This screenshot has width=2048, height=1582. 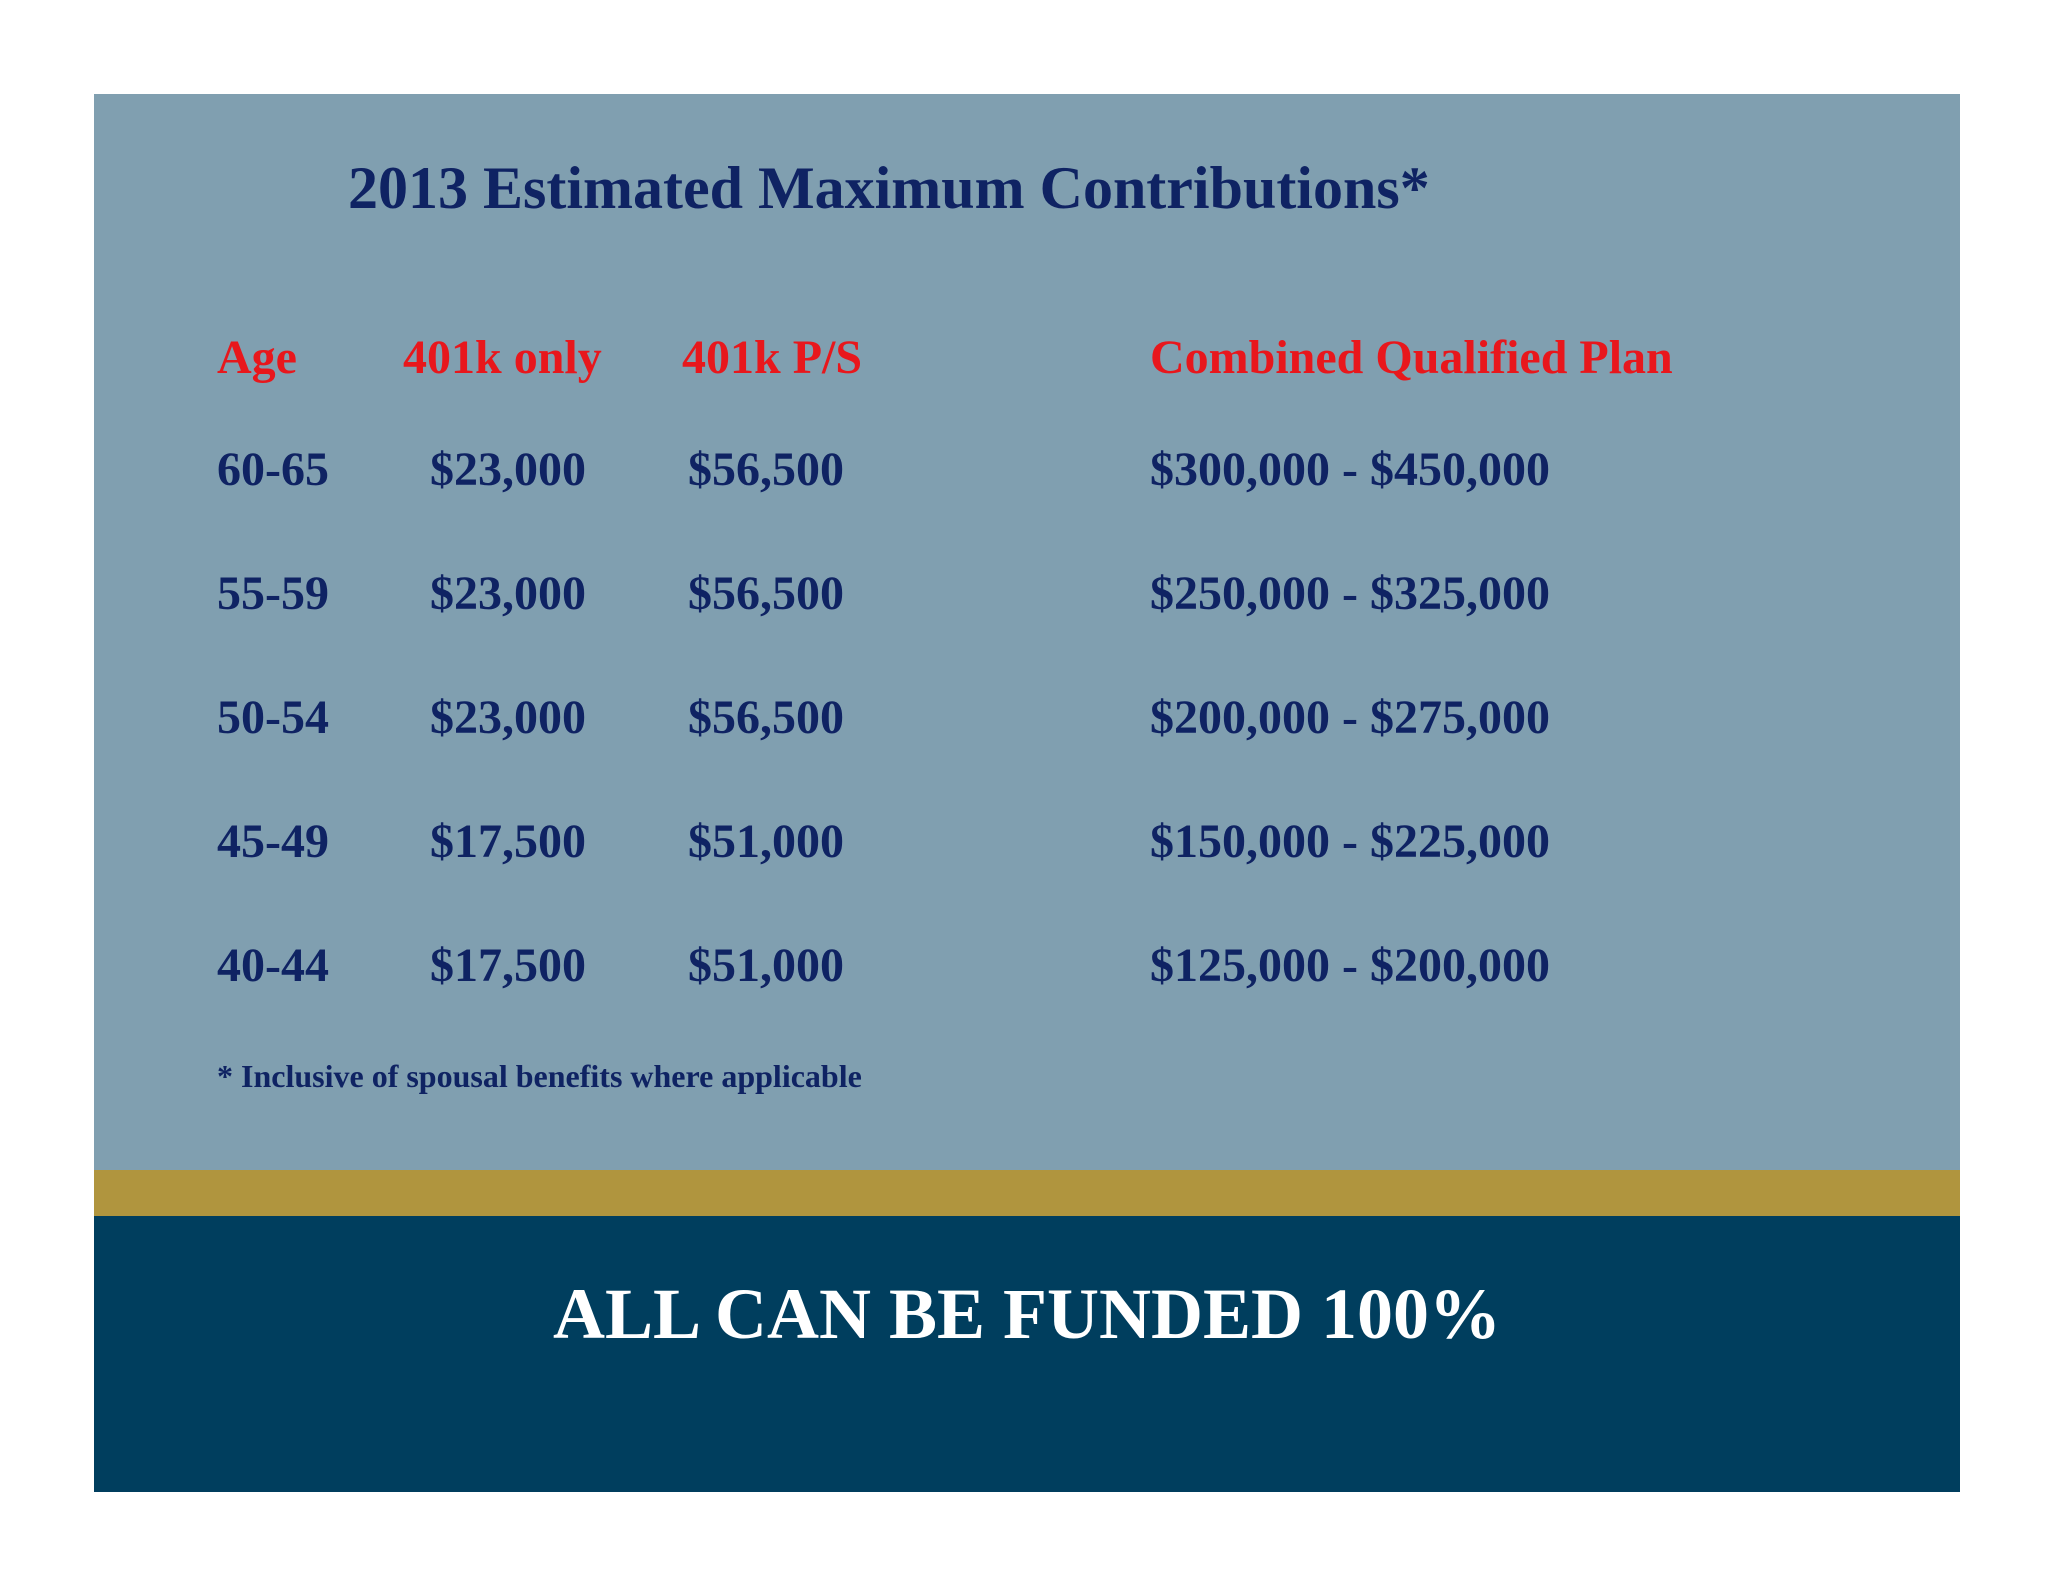 I want to click on slide-title: 2013 Estimated Maximum Contributions*, so click(x=889, y=188).